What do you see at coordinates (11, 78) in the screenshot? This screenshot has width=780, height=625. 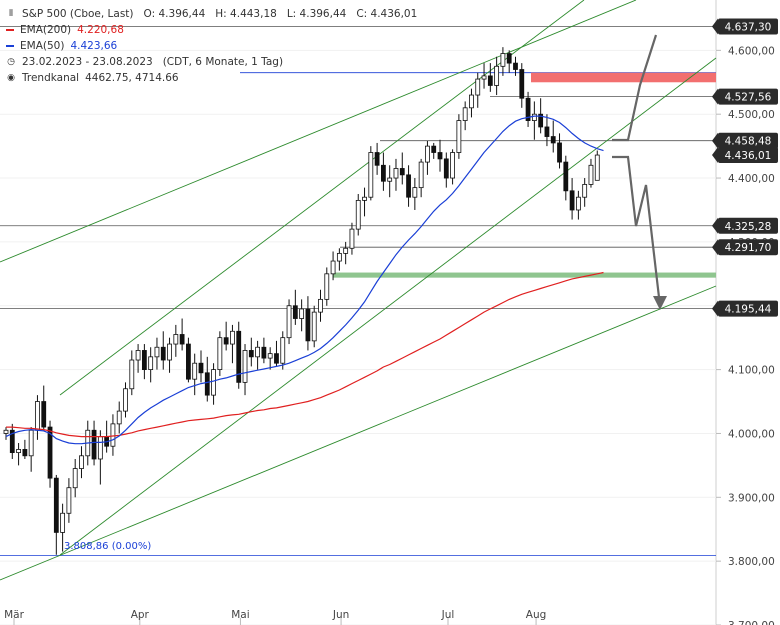 I see `target-icon: ◉` at bounding box center [11, 78].